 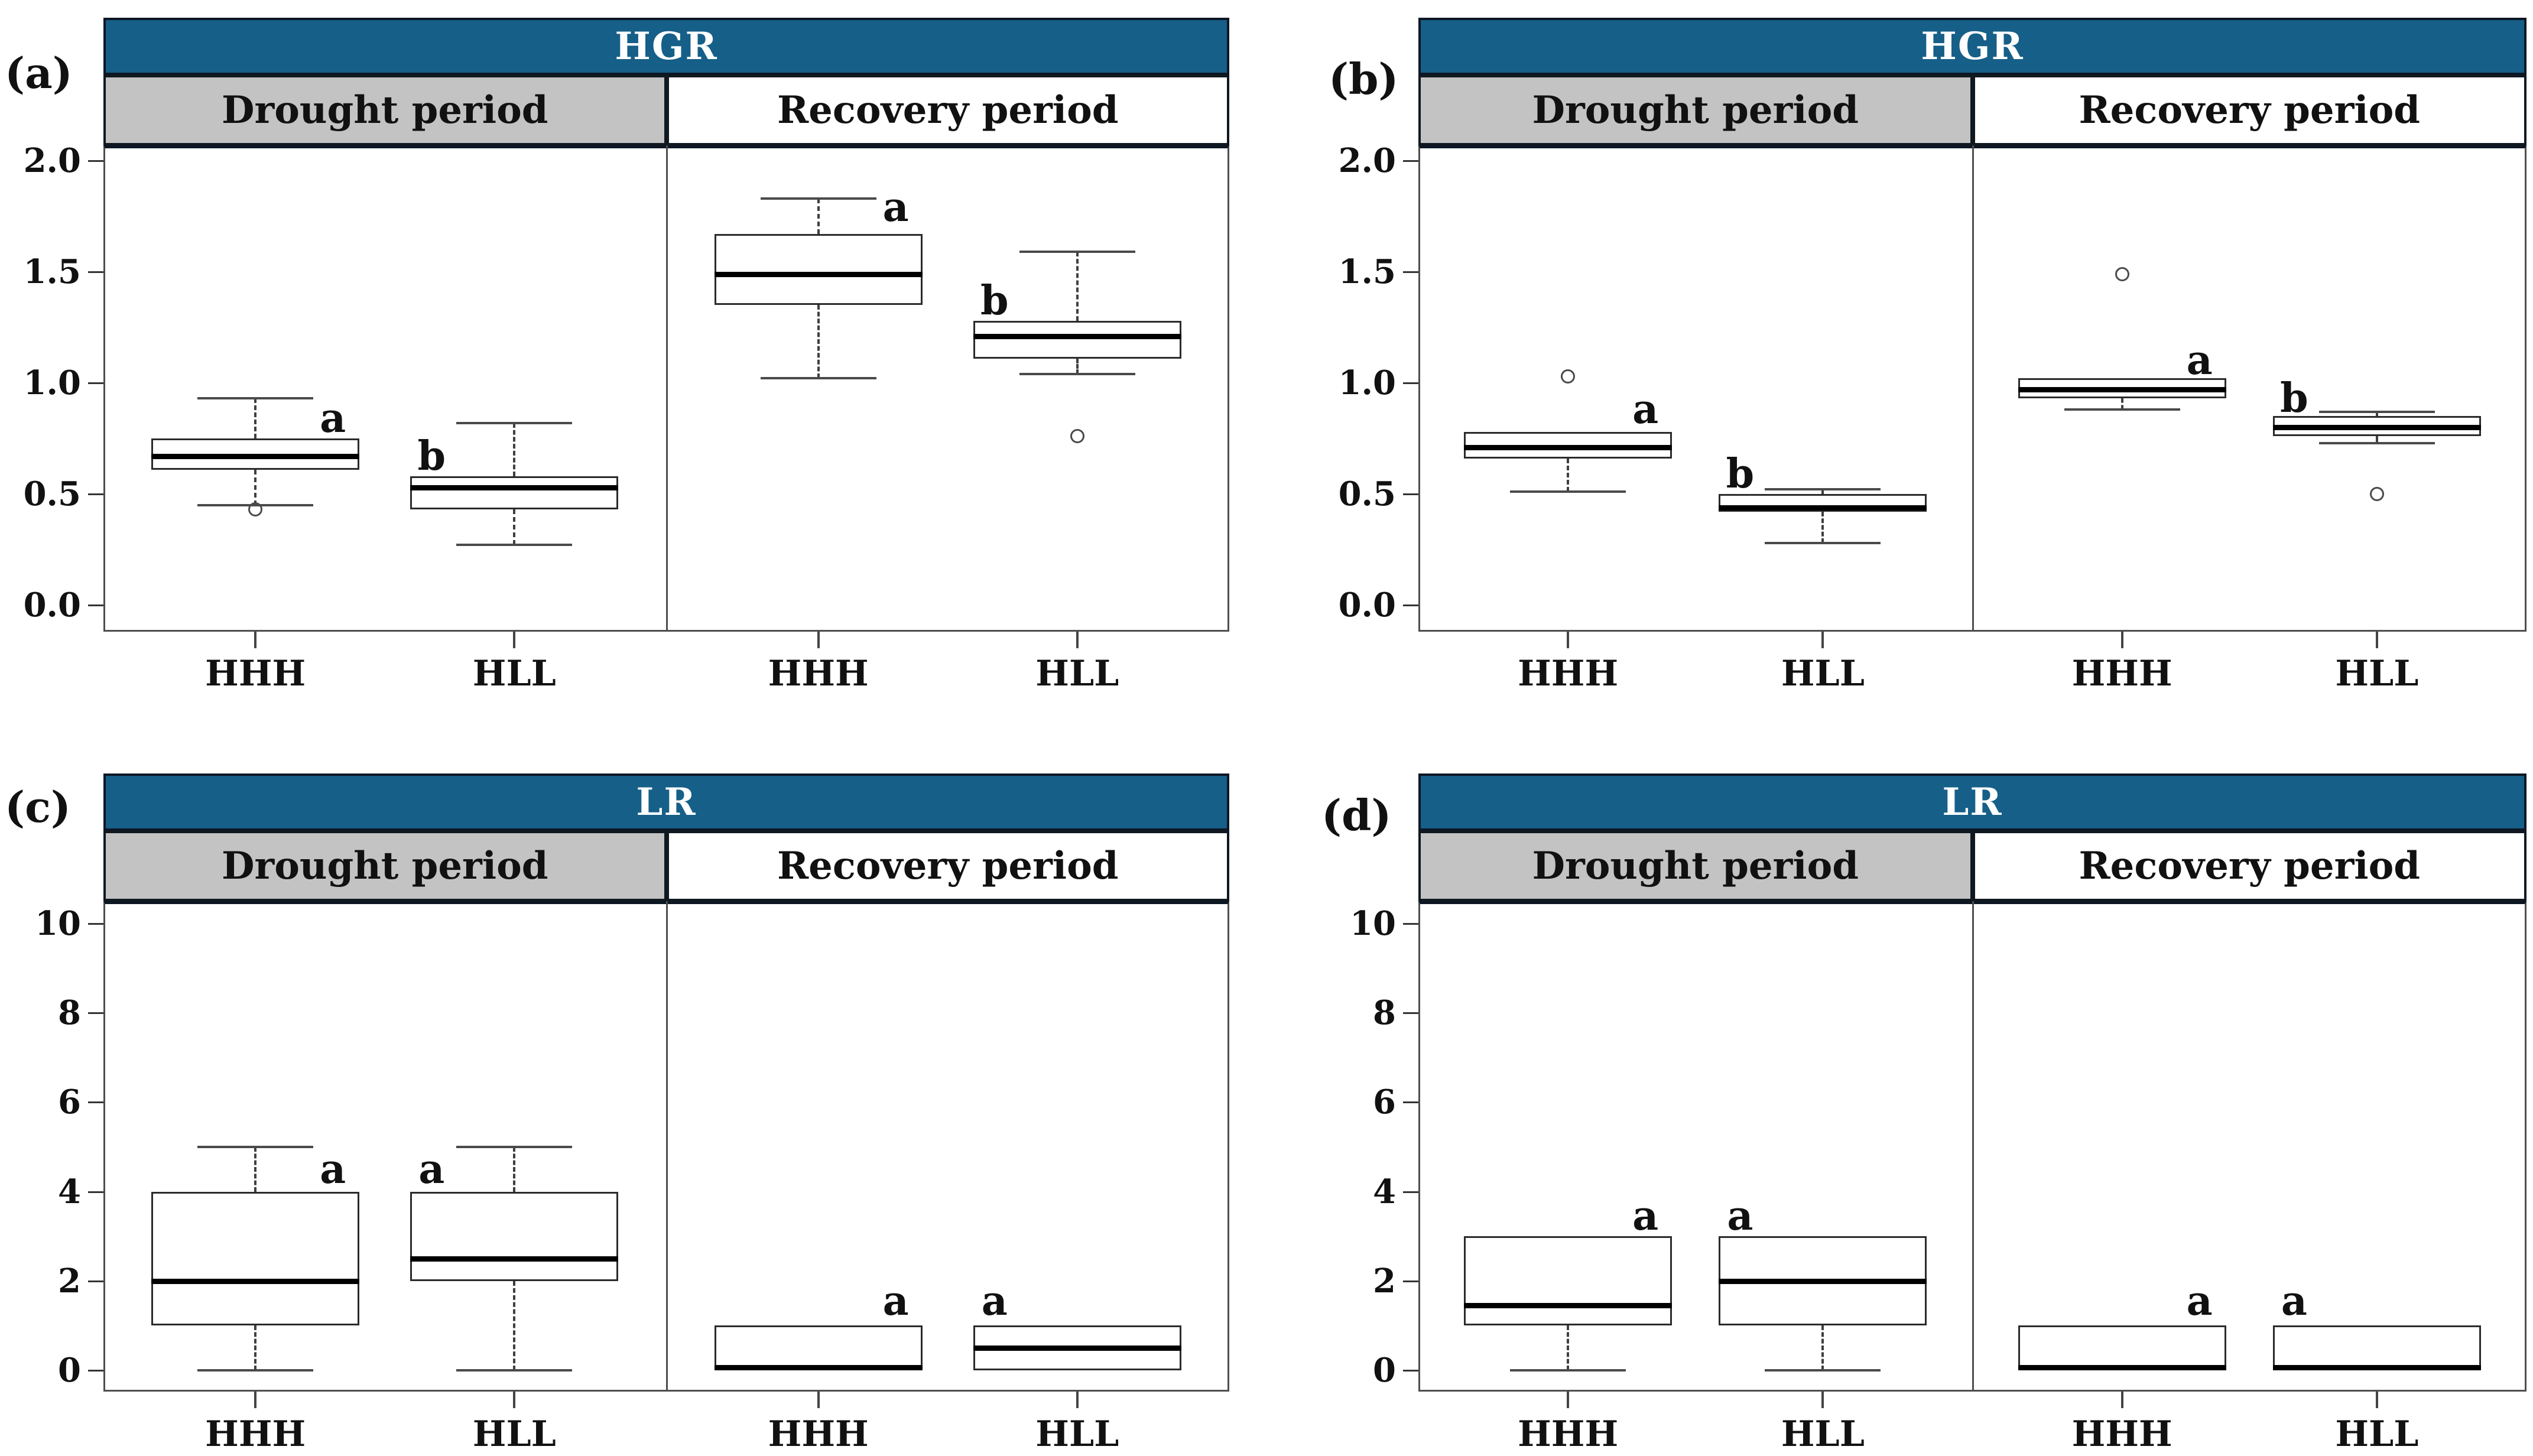 What do you see at coordinates (1823, 1434) in the screenshot?
I see `panel-d-drought-HLL-xlabel: HLL` at bounding box center [1823, 1434].